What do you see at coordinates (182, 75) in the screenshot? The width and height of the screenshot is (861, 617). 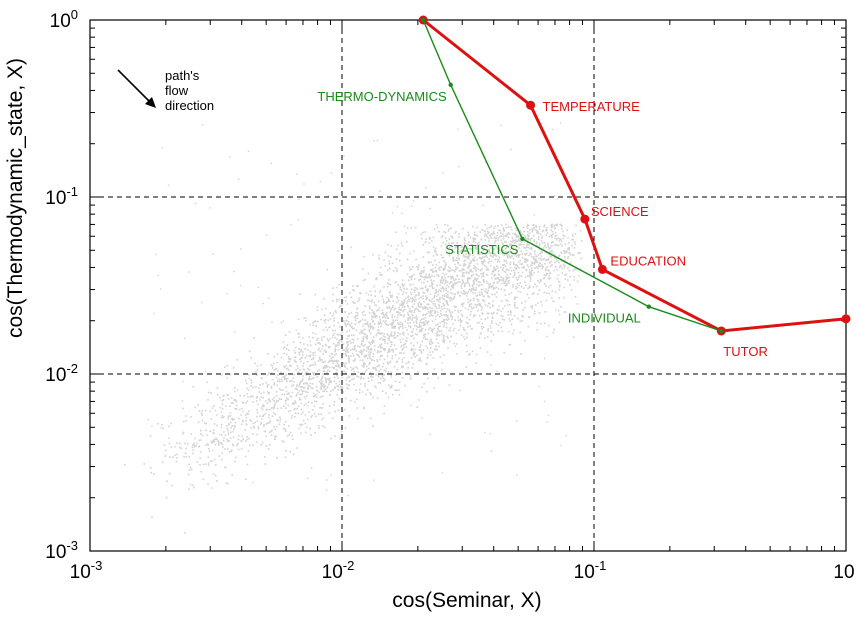 I see `annotation-line-1: path's` at bounding box center [182, 75].